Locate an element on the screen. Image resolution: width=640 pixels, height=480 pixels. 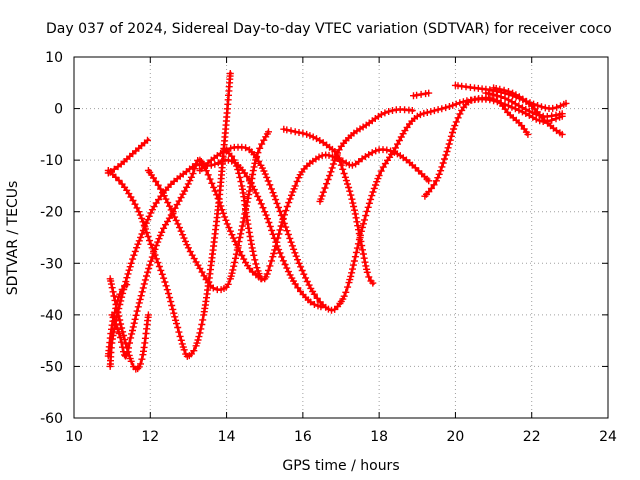
x-tick-label: 24 is located at coordinates (608, 437).